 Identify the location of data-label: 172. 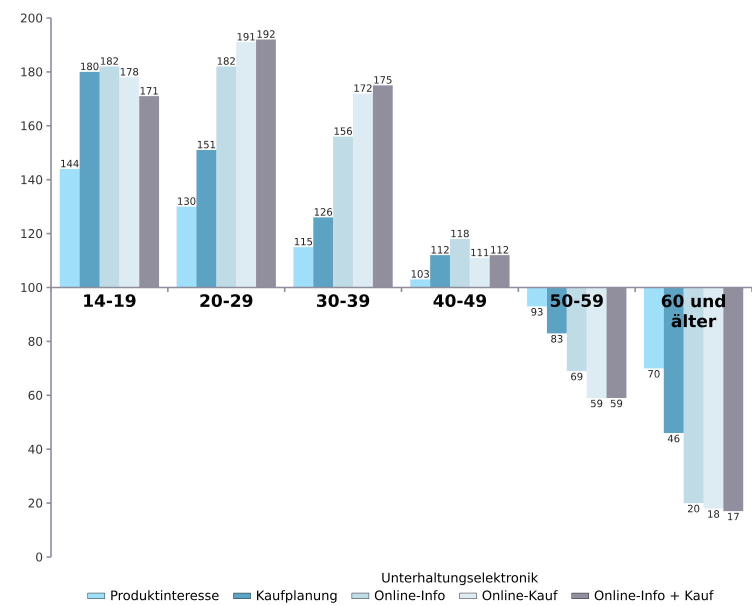
(363, 88).